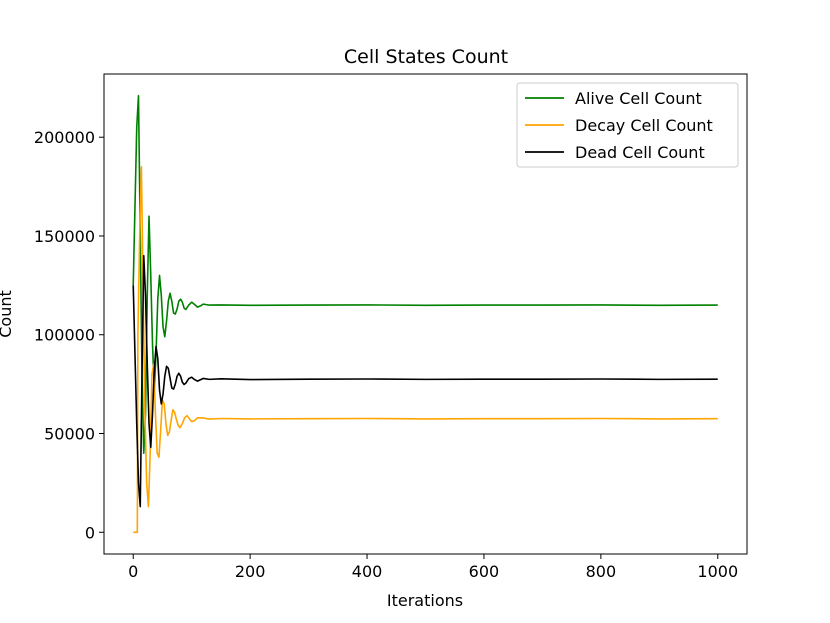  Describe the element at coordinates (64, 137) in the screenshot. I see `y-tick-label: 200000` at that location.